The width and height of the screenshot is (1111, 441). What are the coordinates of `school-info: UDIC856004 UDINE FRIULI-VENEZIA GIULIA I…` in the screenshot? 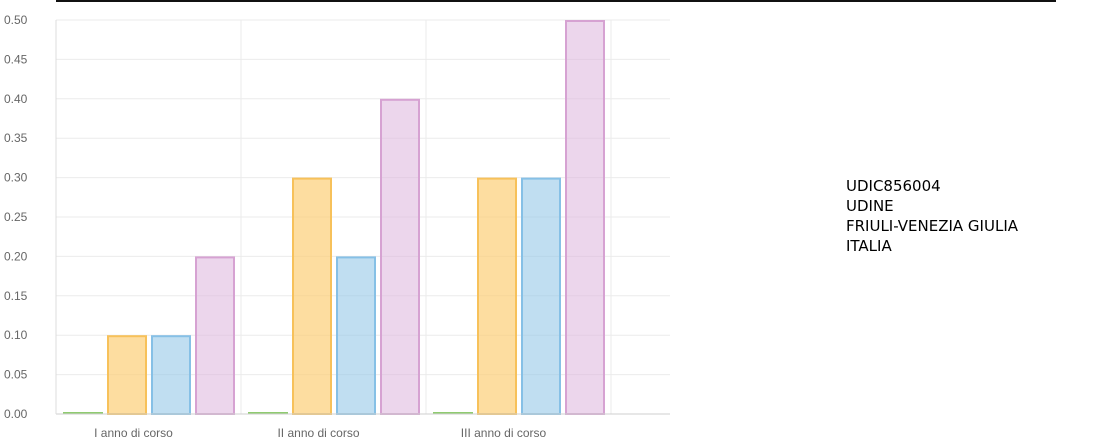 It's located at (932, 216).